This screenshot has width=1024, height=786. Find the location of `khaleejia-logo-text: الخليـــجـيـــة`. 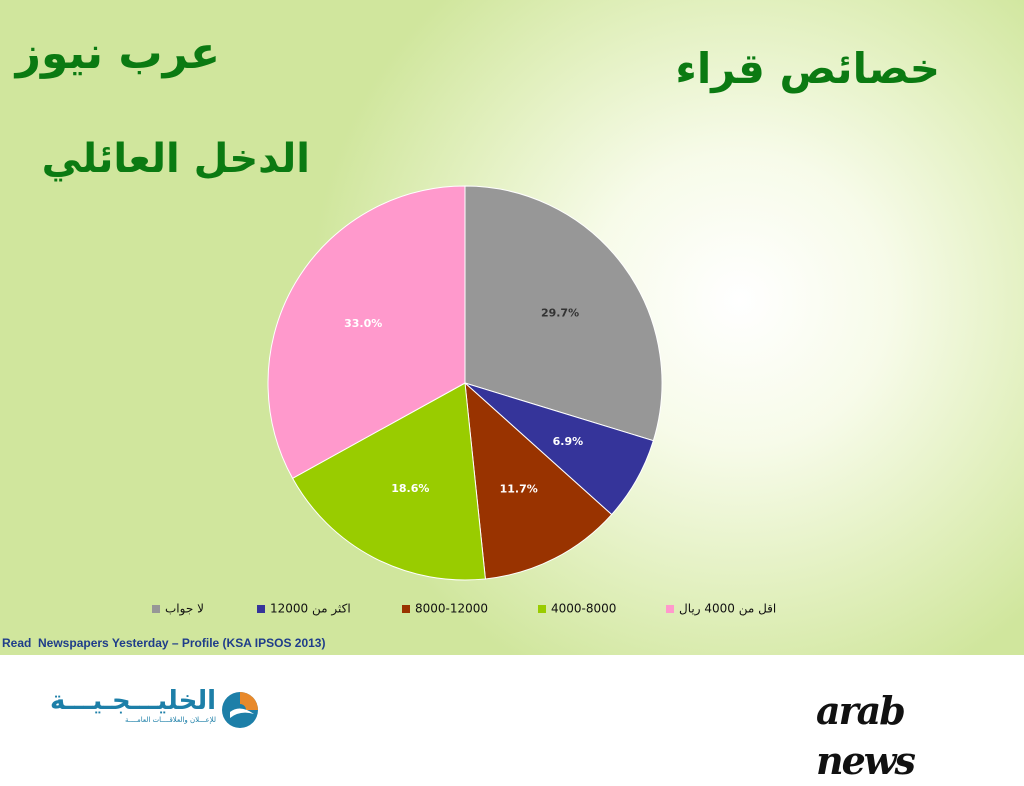

khaleejia-logo-text: الخليـــجـيـــة is located at coordinates (133, 701).